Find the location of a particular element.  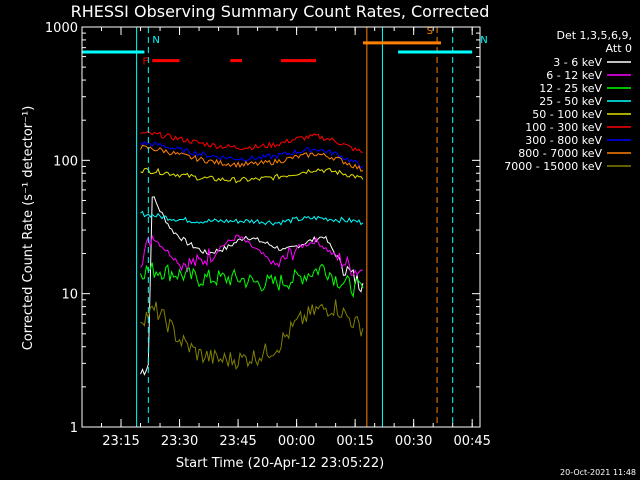

series-7000-15000-kev is located at coordinates (252, 335).